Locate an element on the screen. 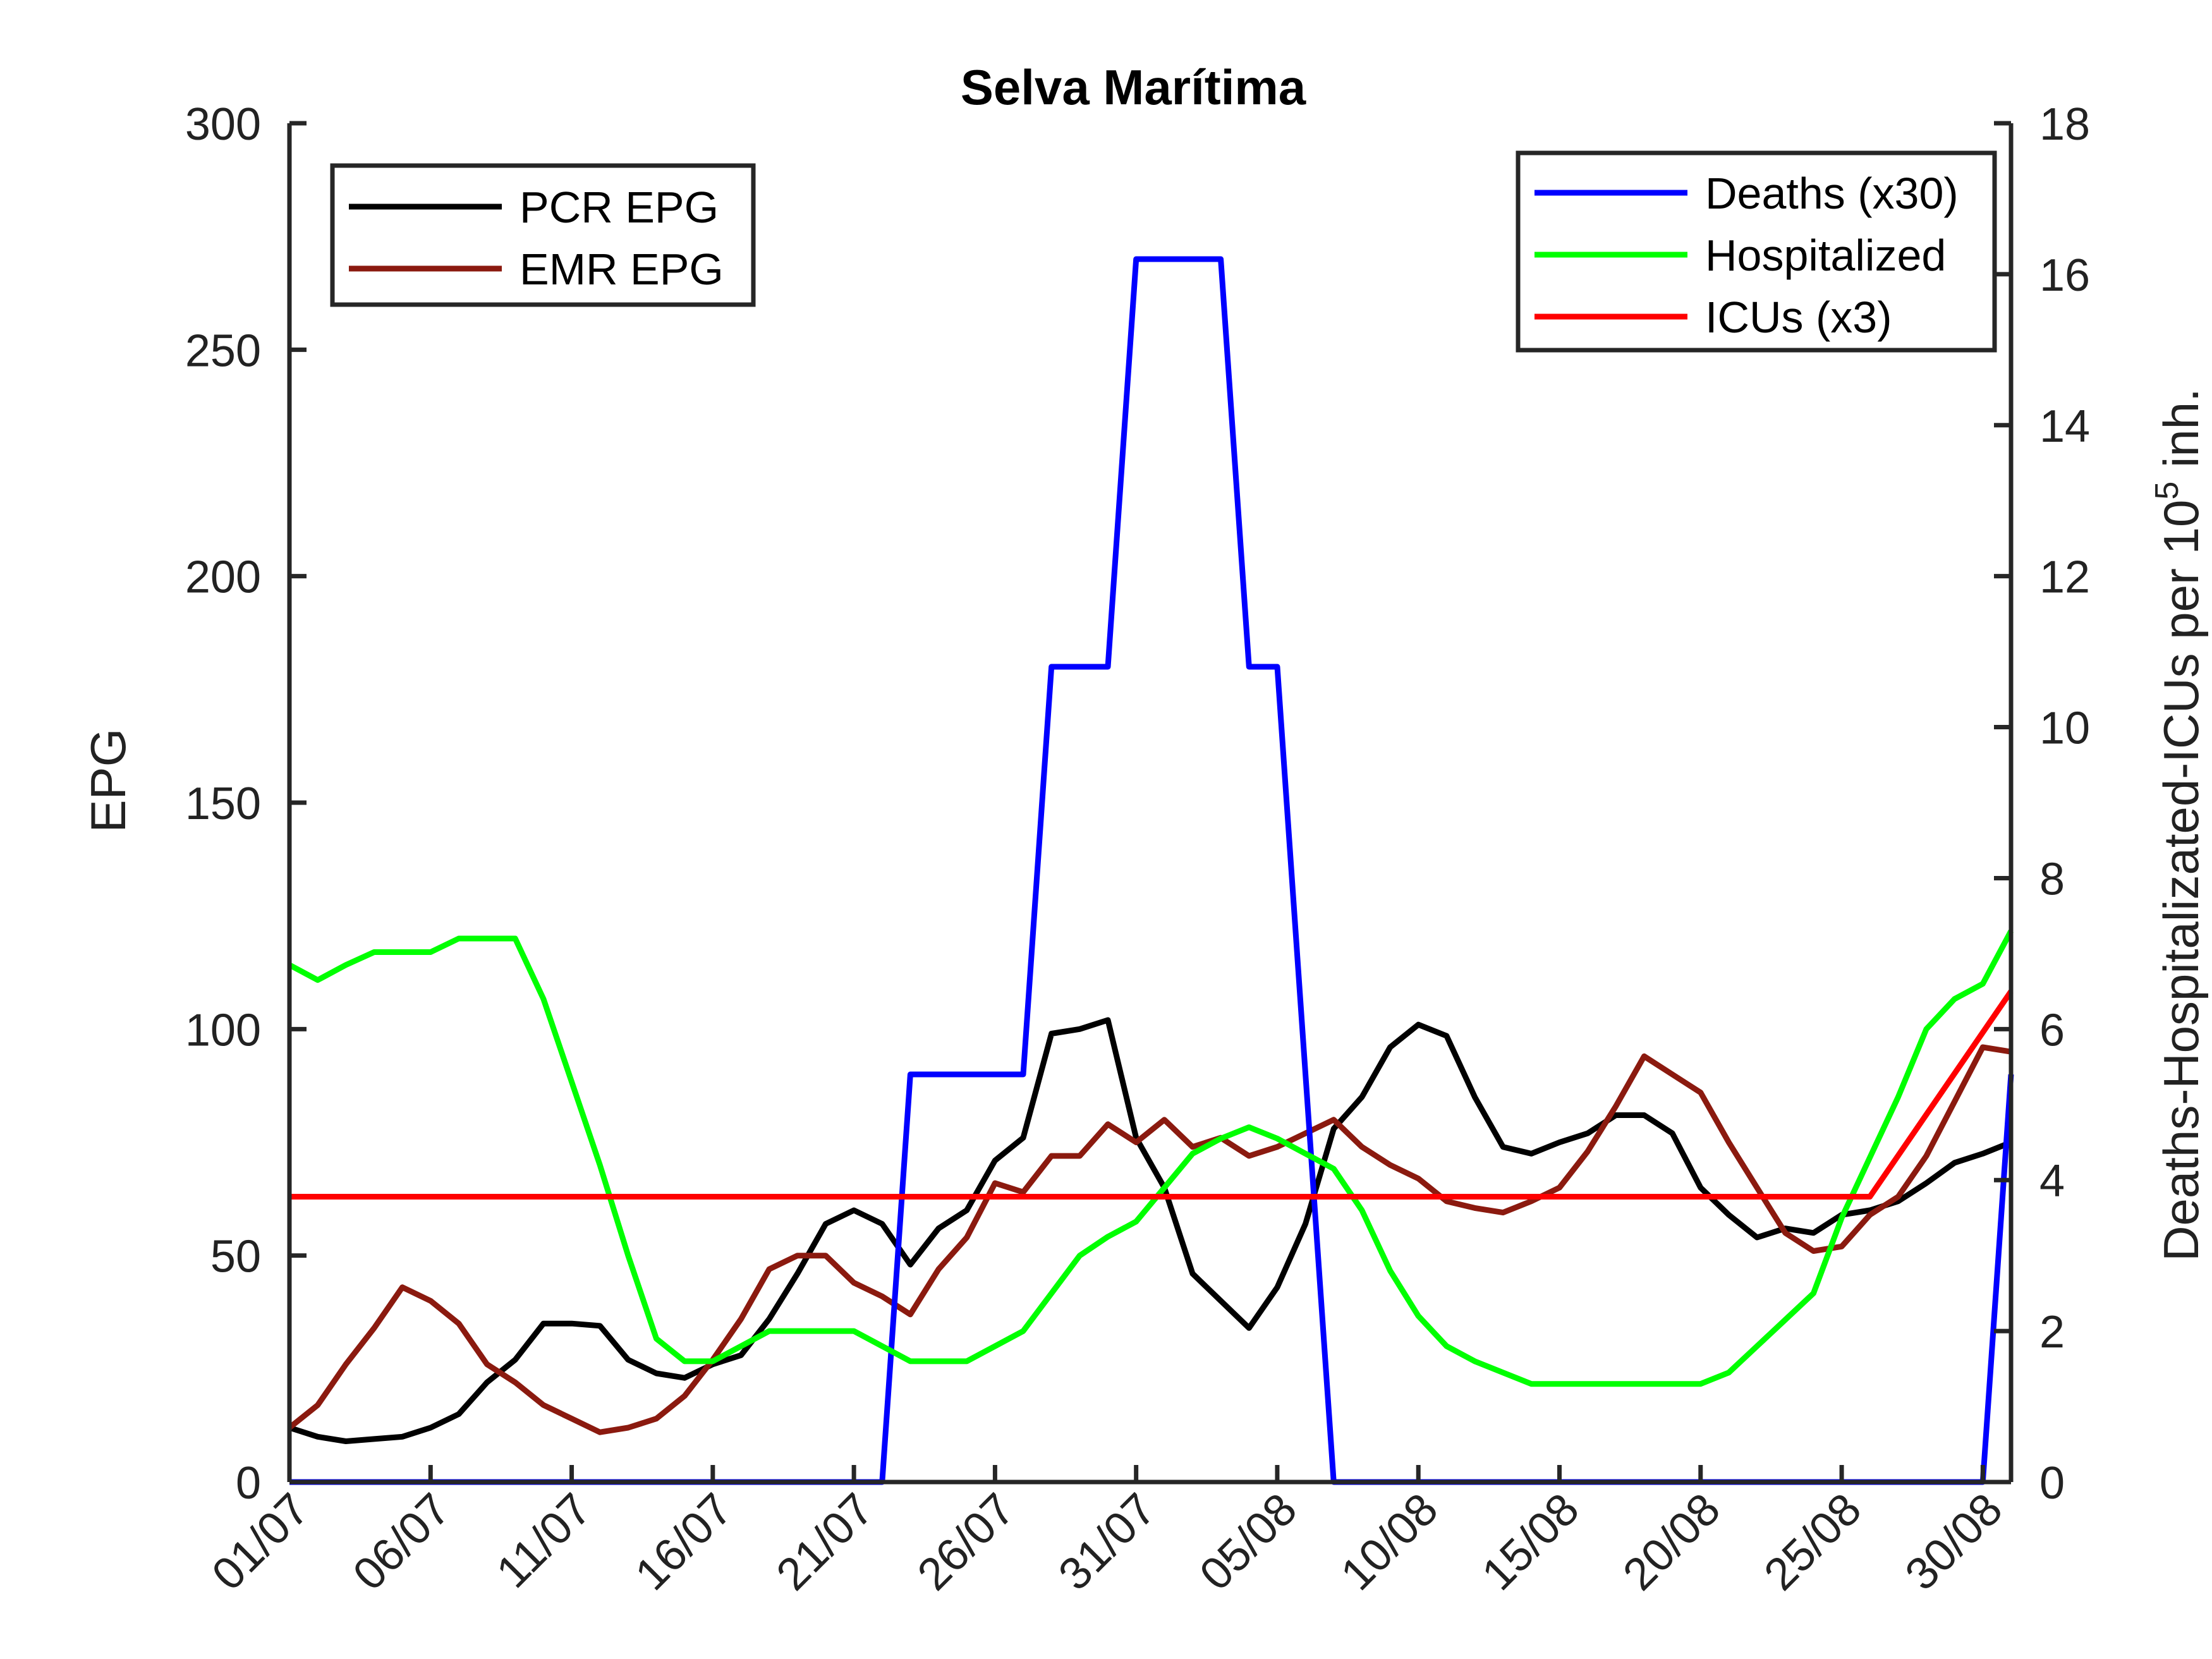 This screenshot has width=2212, height=1659. y-left-tick-label: 0 is located at coordinates (248, 1483).